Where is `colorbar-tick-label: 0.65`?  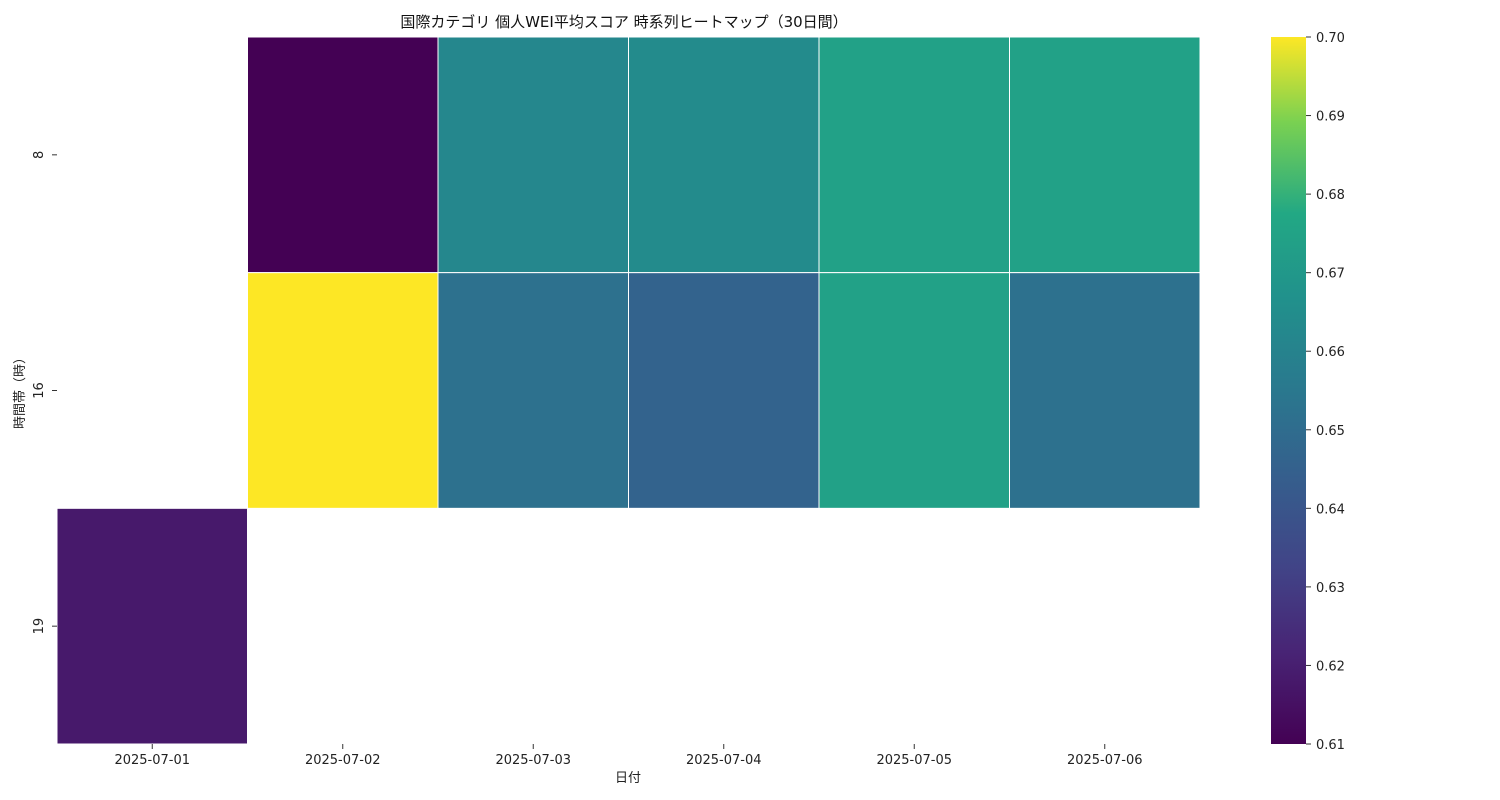 colorbar-tick-label: 0.65 is located at coordinates (1330, 431).